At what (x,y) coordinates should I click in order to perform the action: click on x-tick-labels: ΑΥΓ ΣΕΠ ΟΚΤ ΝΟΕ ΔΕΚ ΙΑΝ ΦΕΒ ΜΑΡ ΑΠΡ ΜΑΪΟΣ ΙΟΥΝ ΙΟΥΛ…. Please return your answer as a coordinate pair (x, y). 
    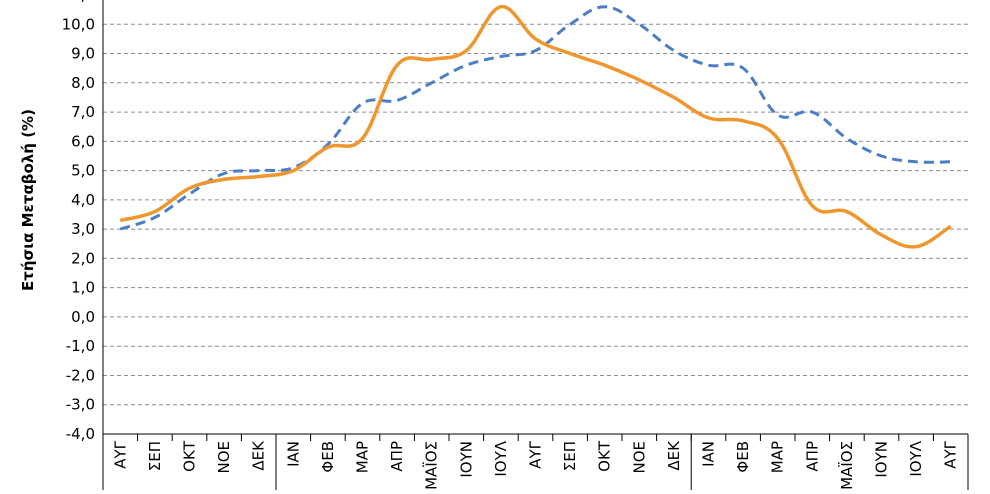
    Looking at the image, I should click on (535, 465).